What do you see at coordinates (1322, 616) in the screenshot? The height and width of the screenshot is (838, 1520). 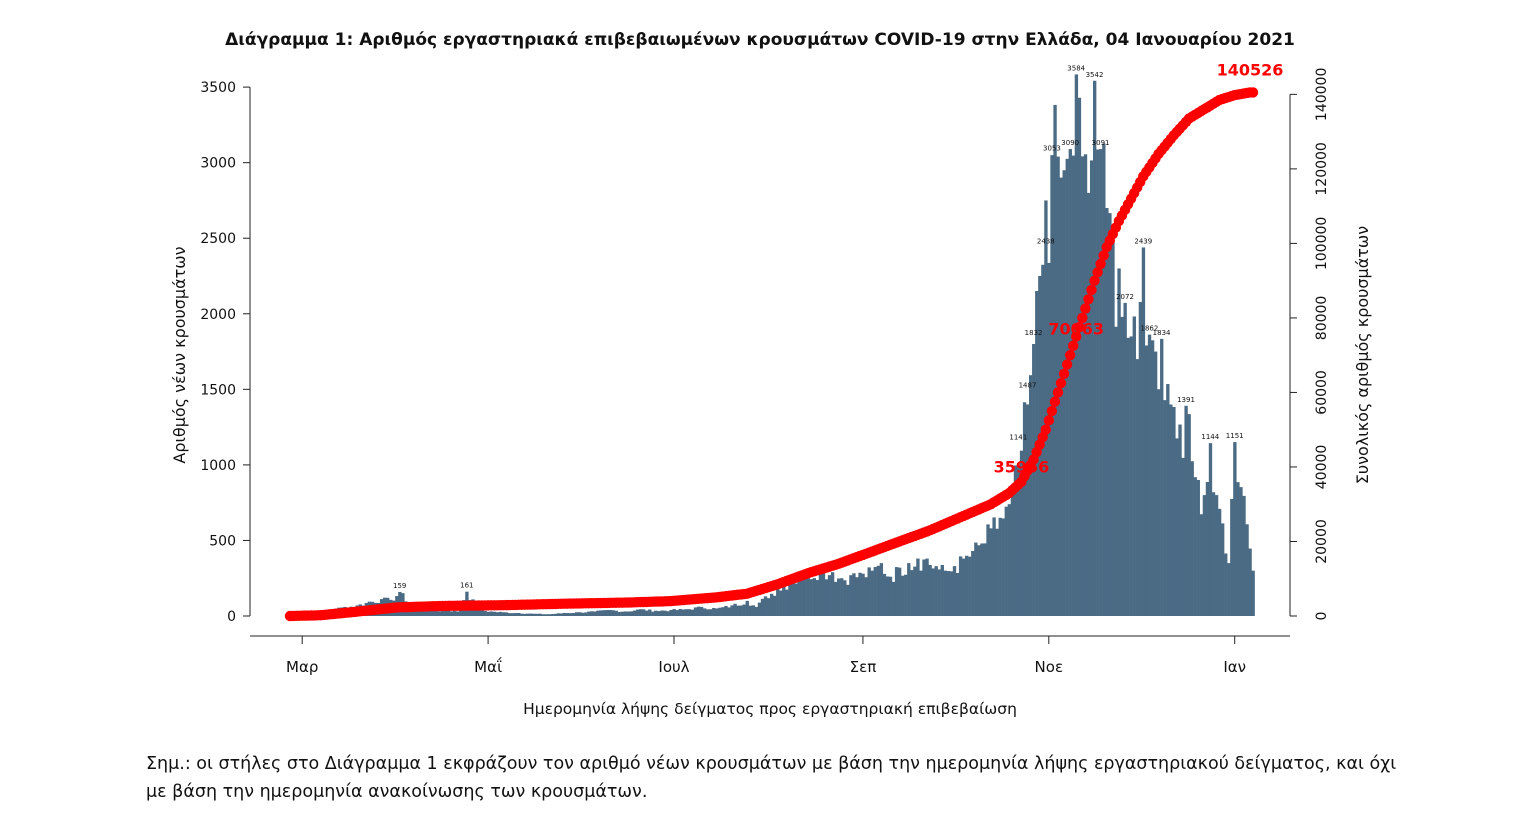 I see `y2-tick-label: 0` at bounding box center [1322, 616].